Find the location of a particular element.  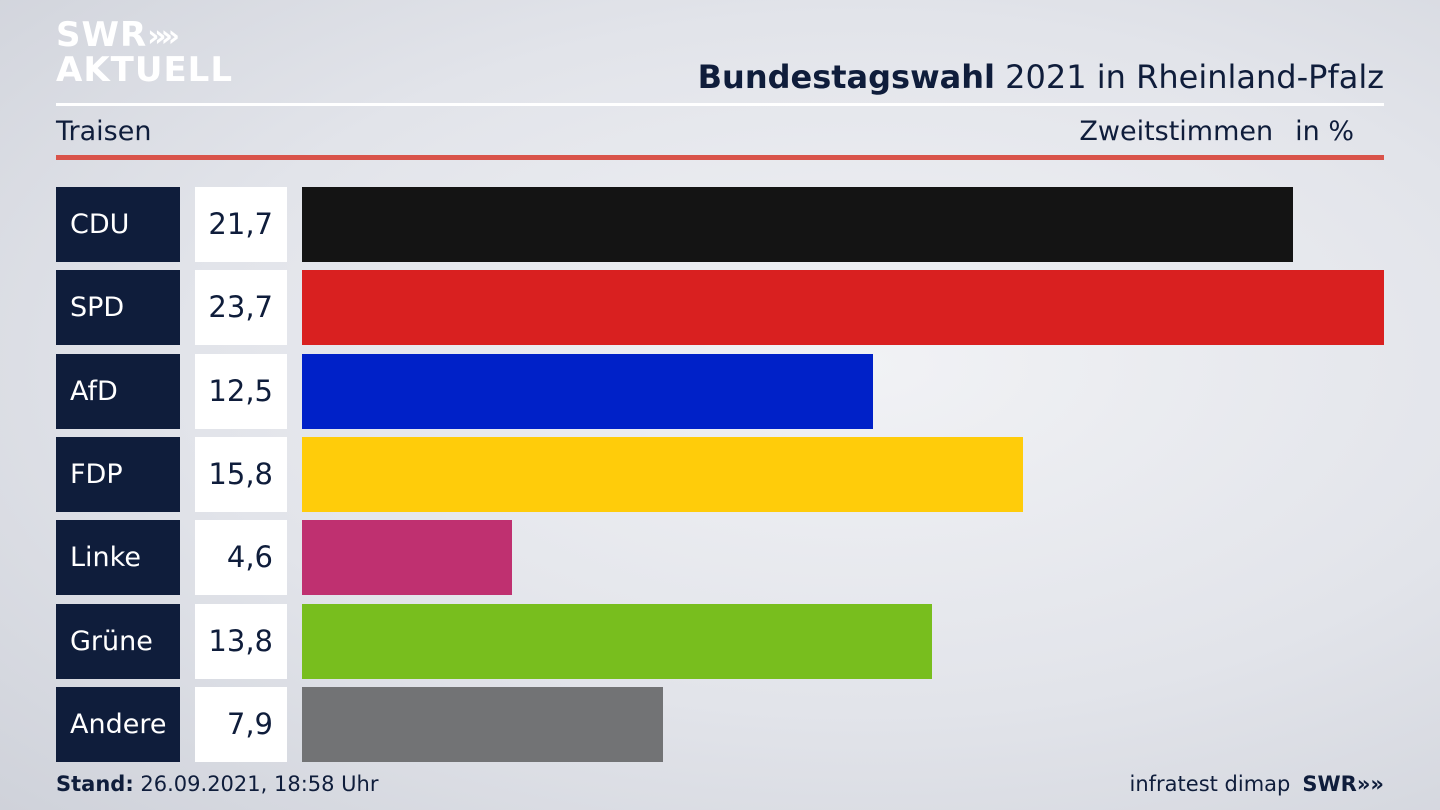

header-divider is located at coordinates (720, 104).